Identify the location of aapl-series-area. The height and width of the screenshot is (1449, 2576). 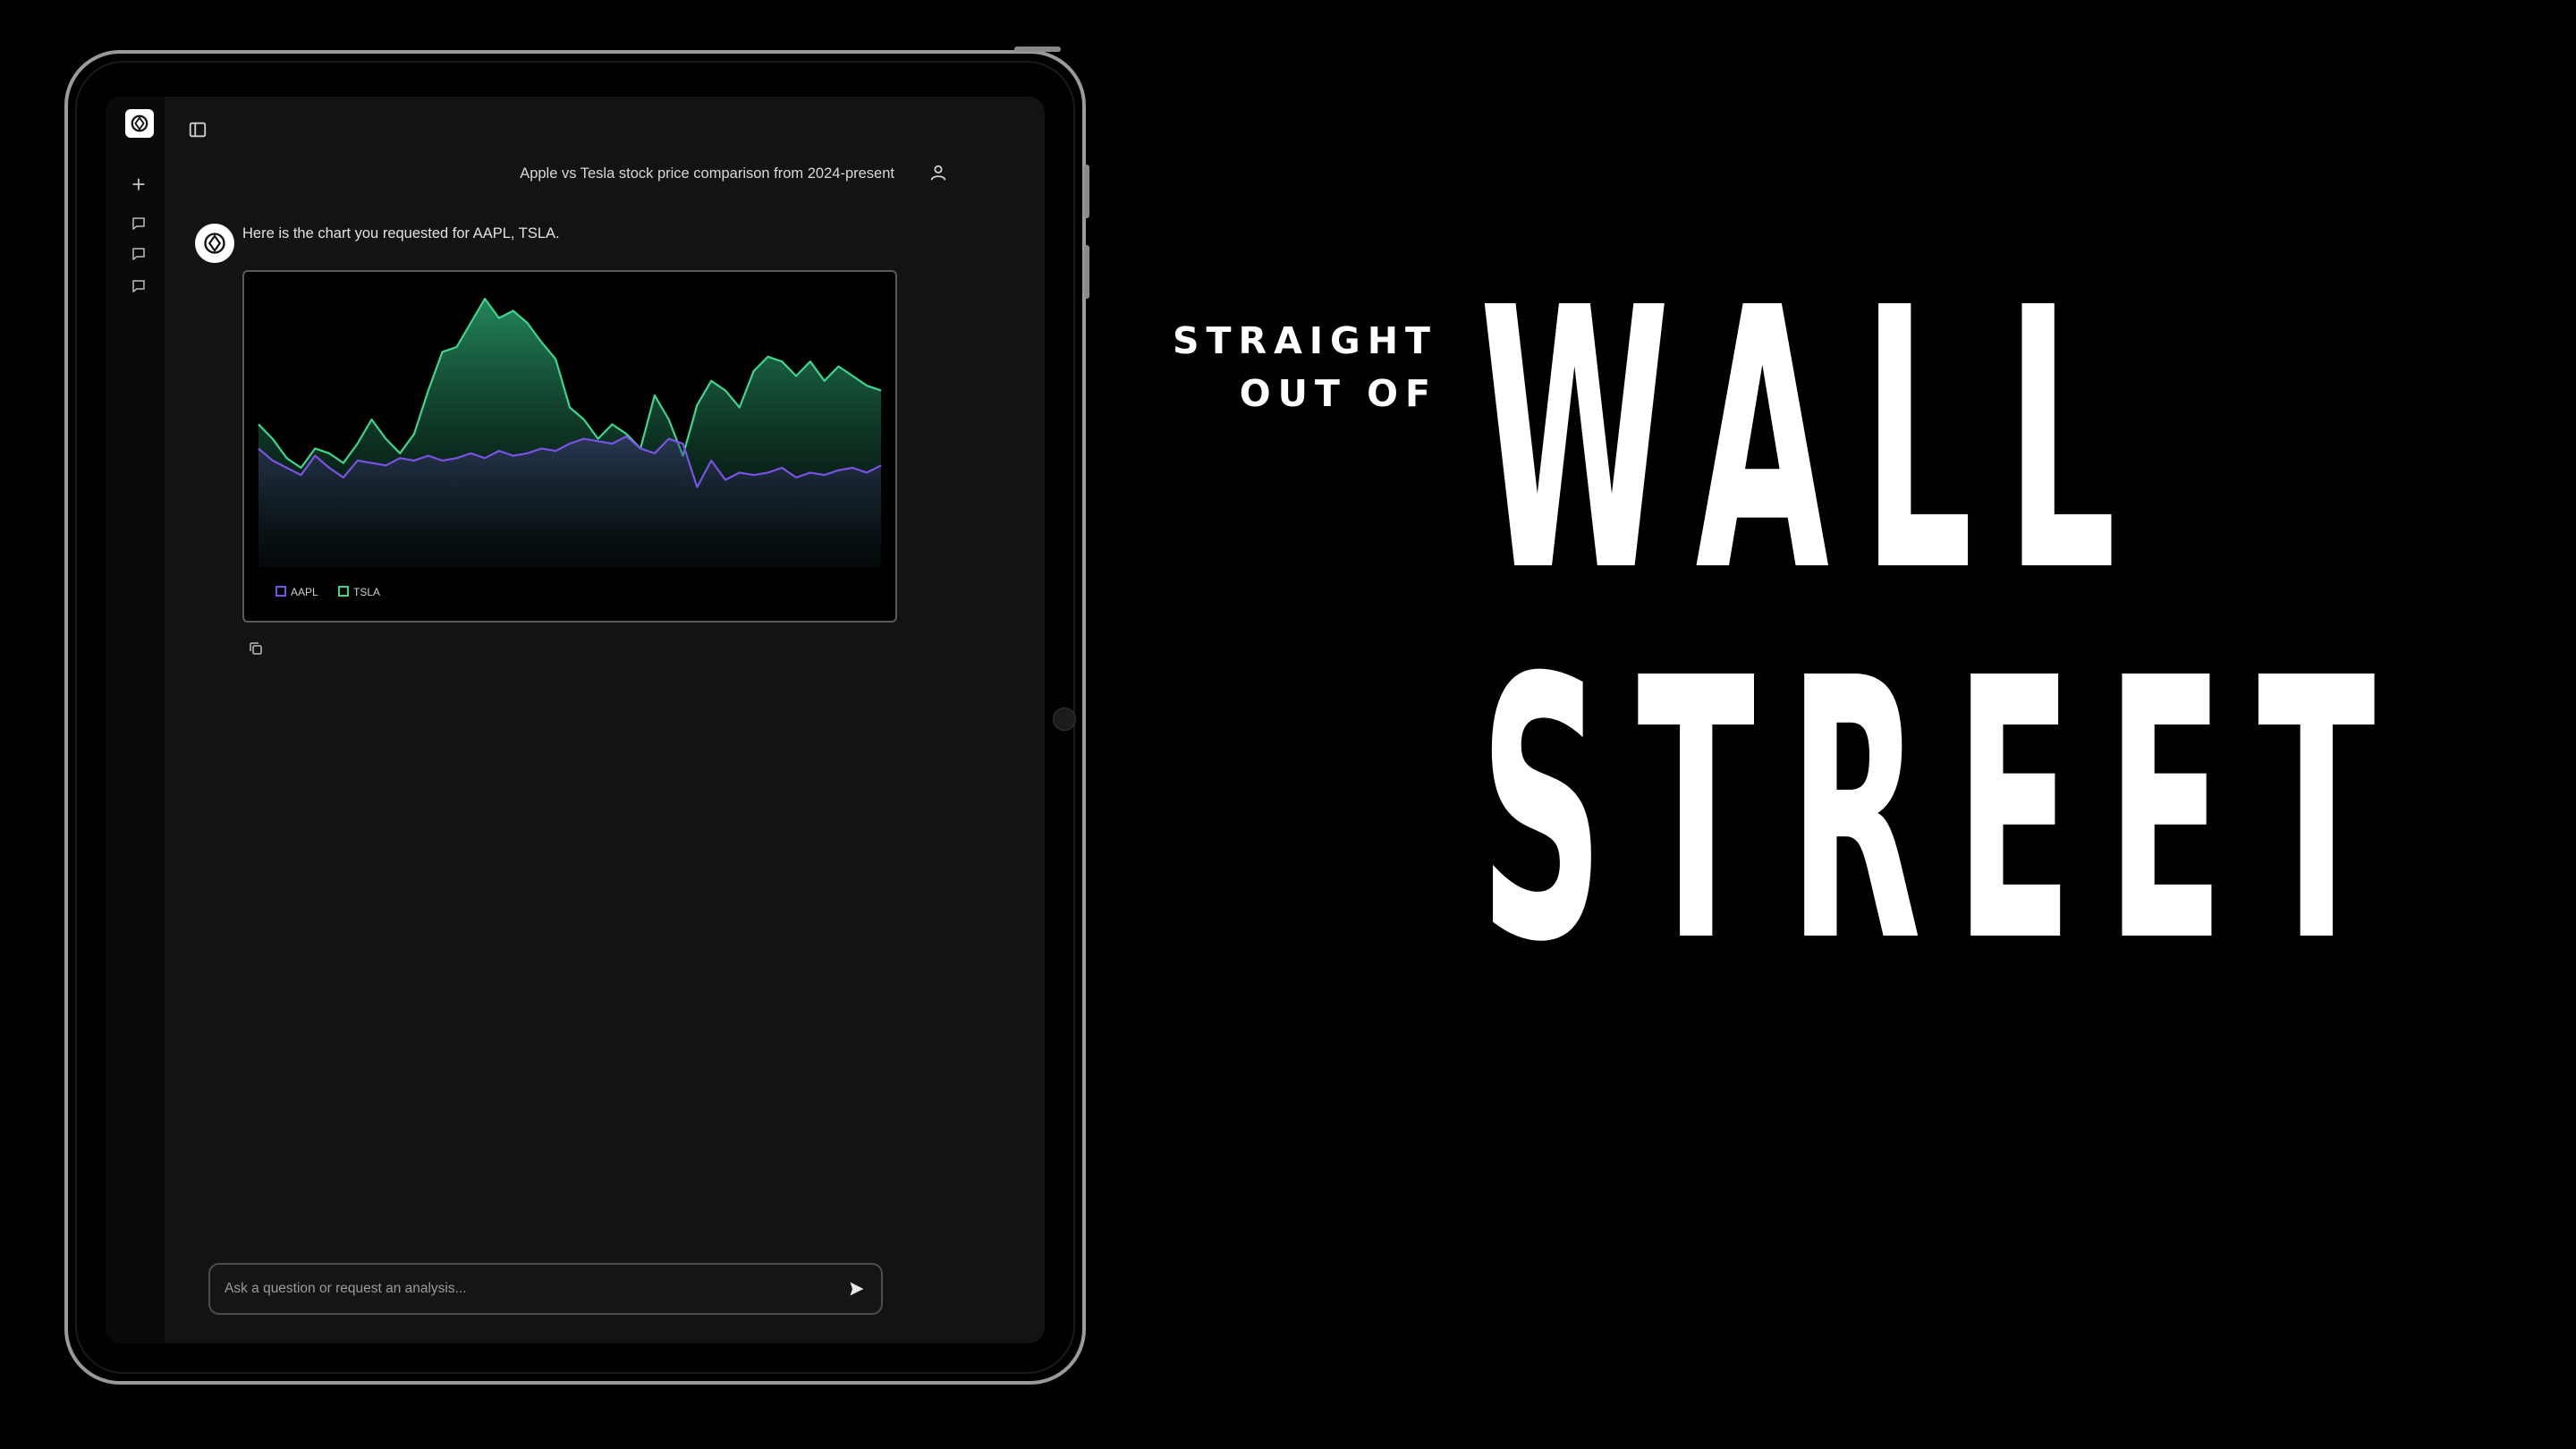
(569, 501).